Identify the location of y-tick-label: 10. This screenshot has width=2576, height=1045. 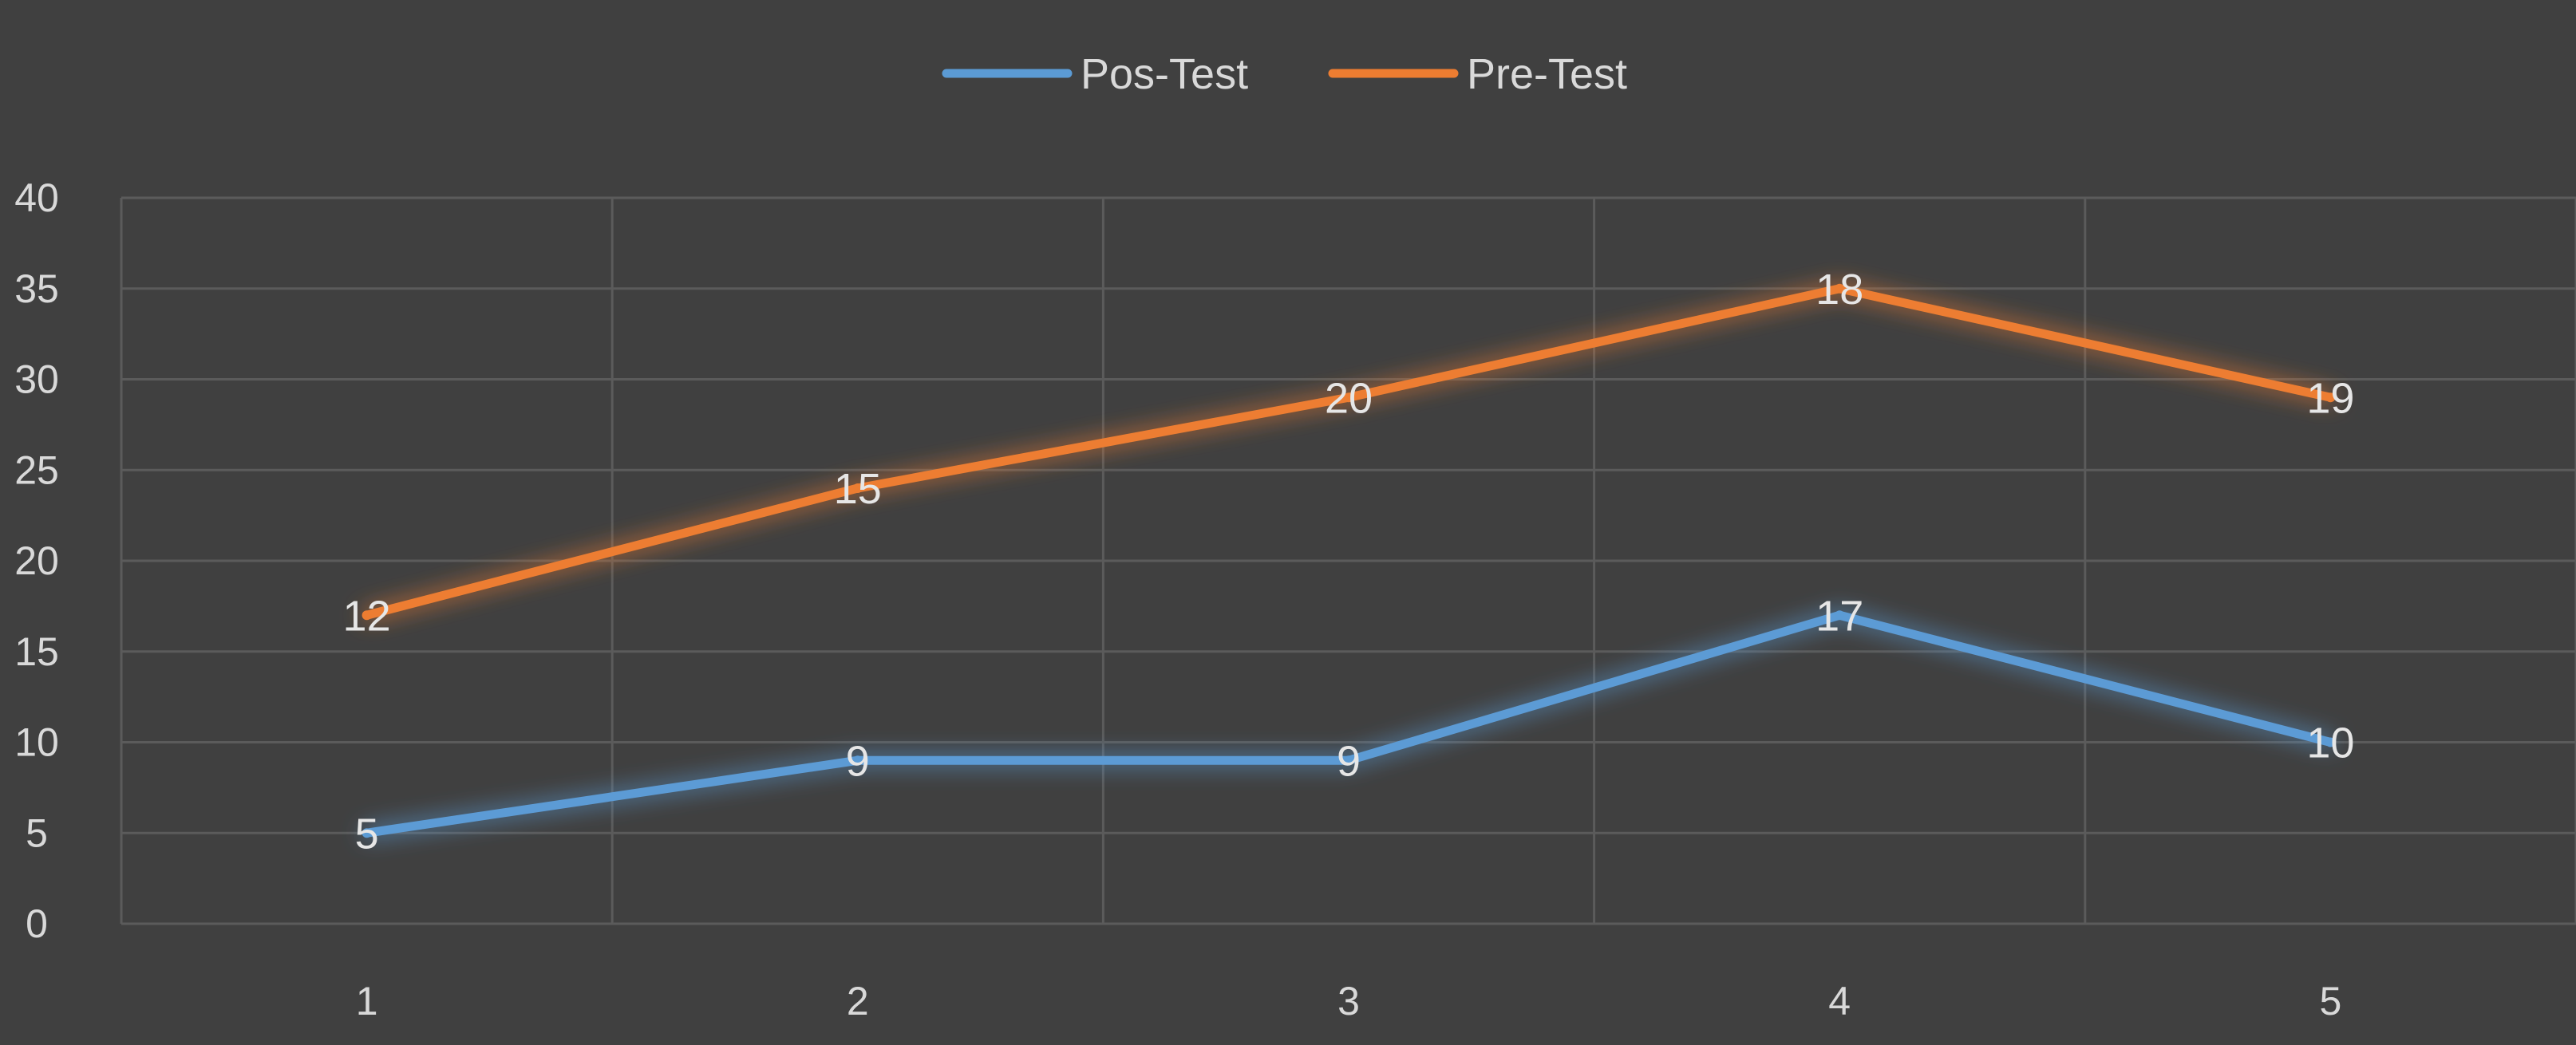
(36, 743).